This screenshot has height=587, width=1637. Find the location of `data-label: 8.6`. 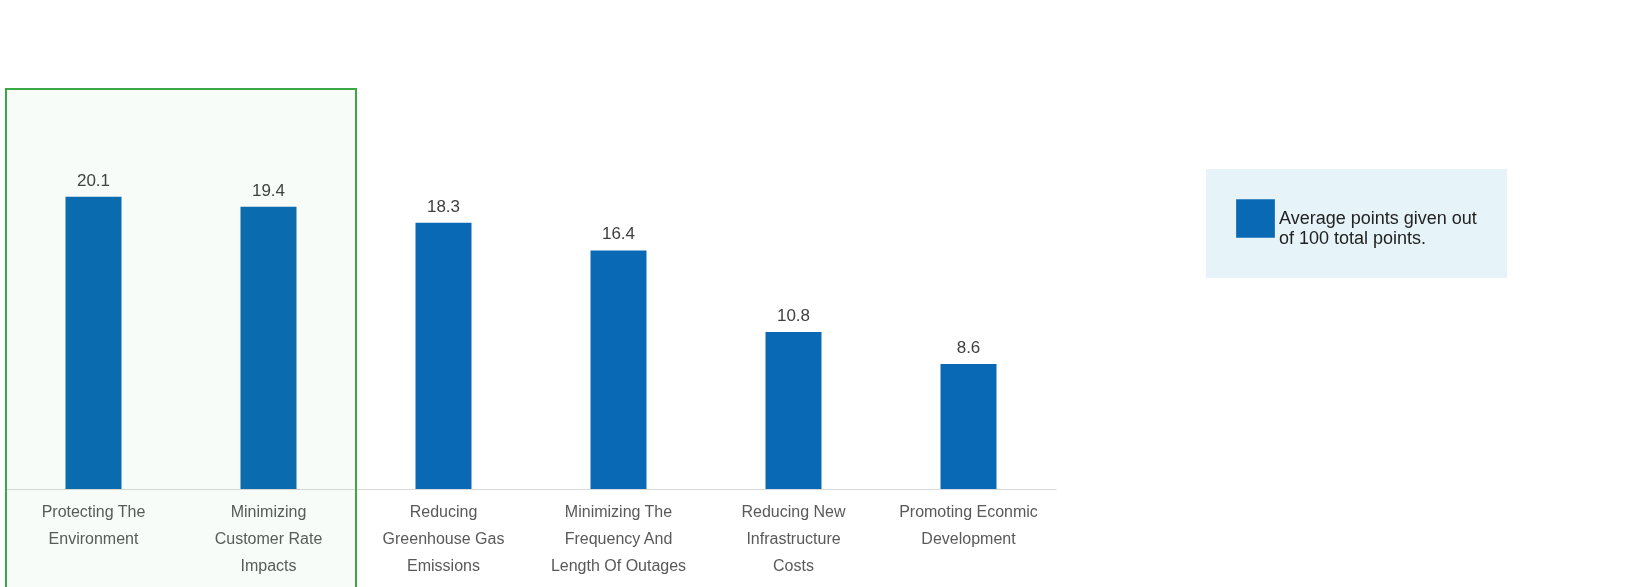

data-label: 8.6 is located at coordinates (968, 347).